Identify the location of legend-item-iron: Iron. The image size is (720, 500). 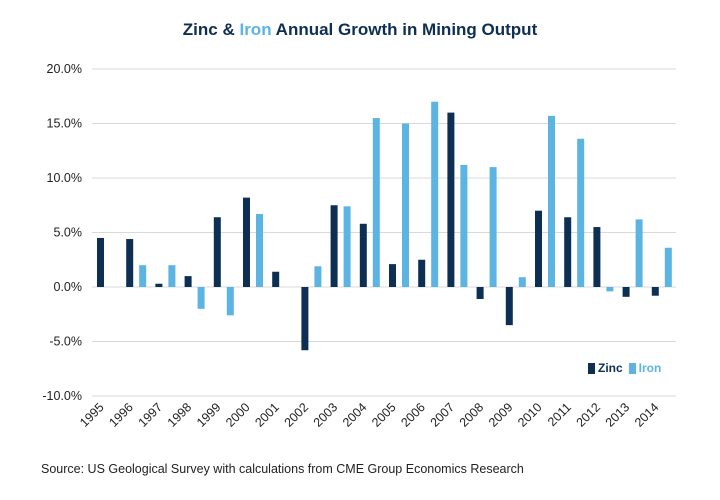
(645, 368).